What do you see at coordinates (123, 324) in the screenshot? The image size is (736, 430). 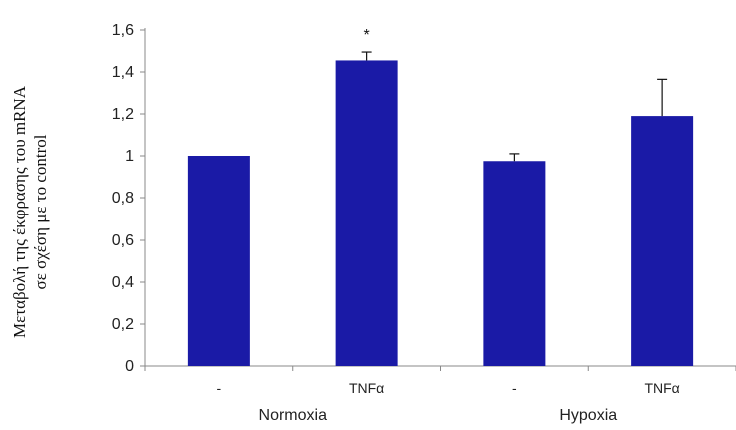 I see `y-tick-label: 0,2` at bounding box center [123, 324].